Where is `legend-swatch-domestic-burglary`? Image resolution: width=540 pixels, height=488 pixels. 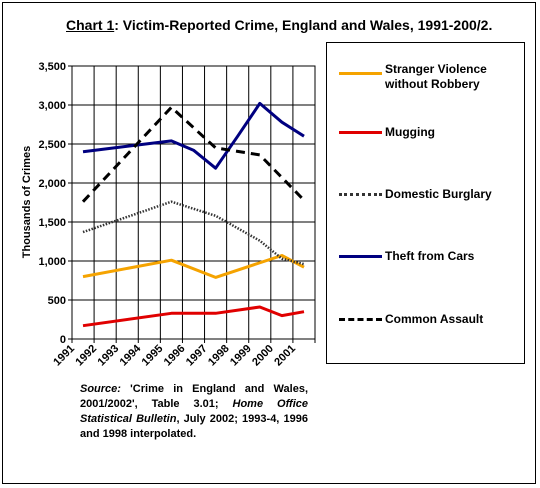
legend-swatch-domestic-burglary is located at coordinates (360, 194).